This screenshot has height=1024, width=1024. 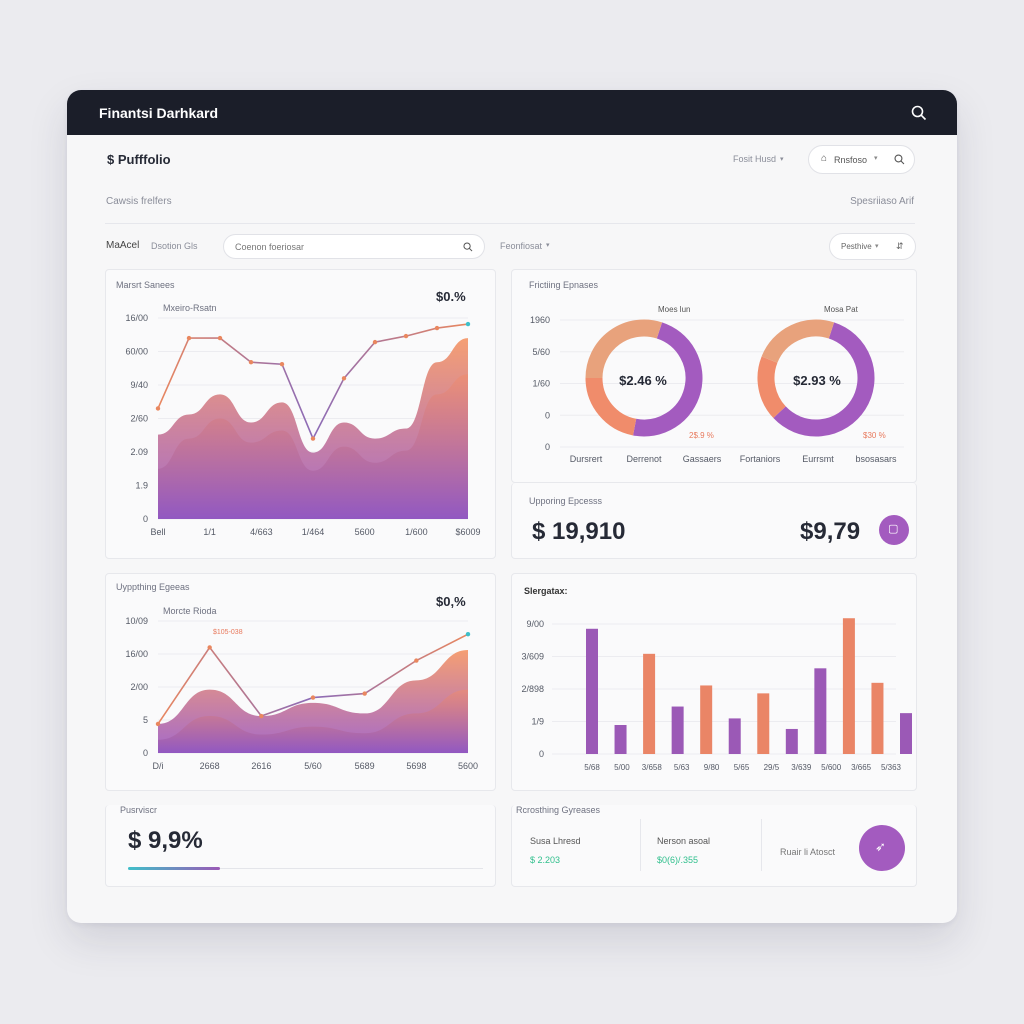 What do you see at coordinates (261, 532) in the screenshot?
I see `x-tick-label: 4/663` at bounding box center [261, 532].